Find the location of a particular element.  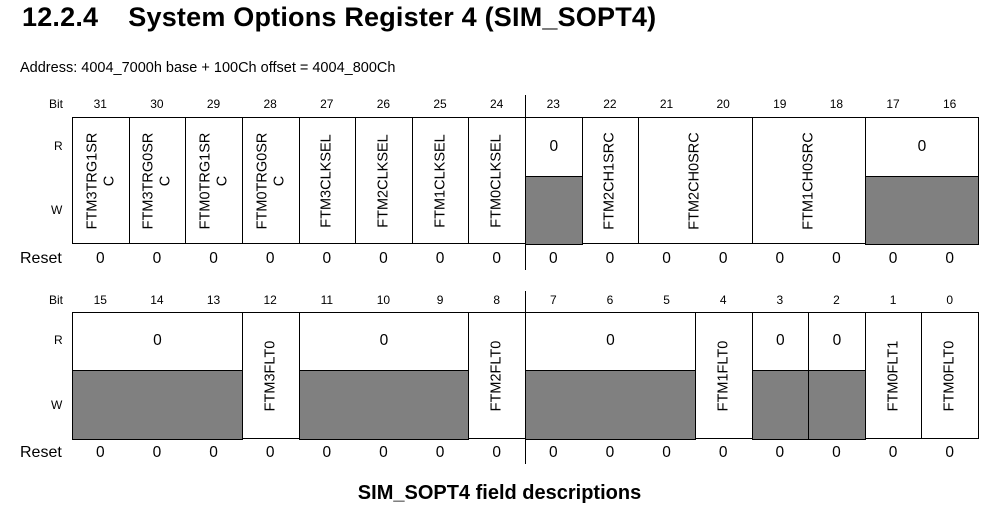

bit-number: 25 is located at coordinates (440, 104).